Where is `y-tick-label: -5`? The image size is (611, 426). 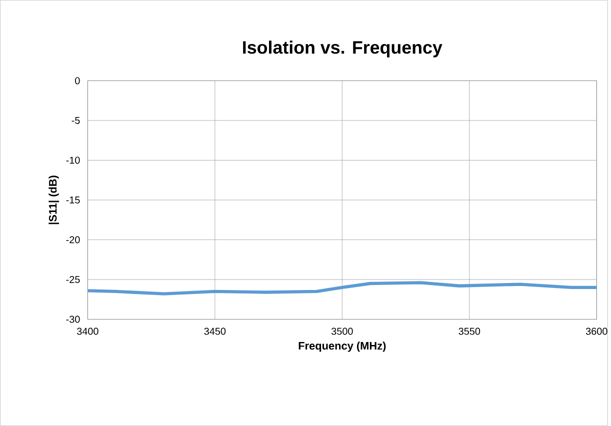 y-tick-label: -5 is located at coordinates (76, 120).